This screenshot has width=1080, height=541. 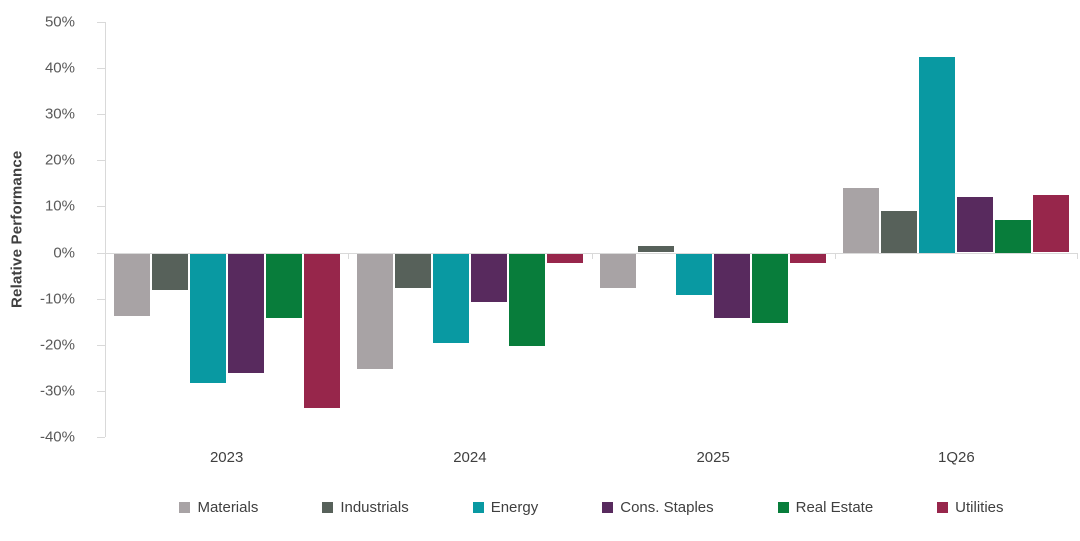 I want to click on bar-industrials-2023, so click(x=169, y=272).